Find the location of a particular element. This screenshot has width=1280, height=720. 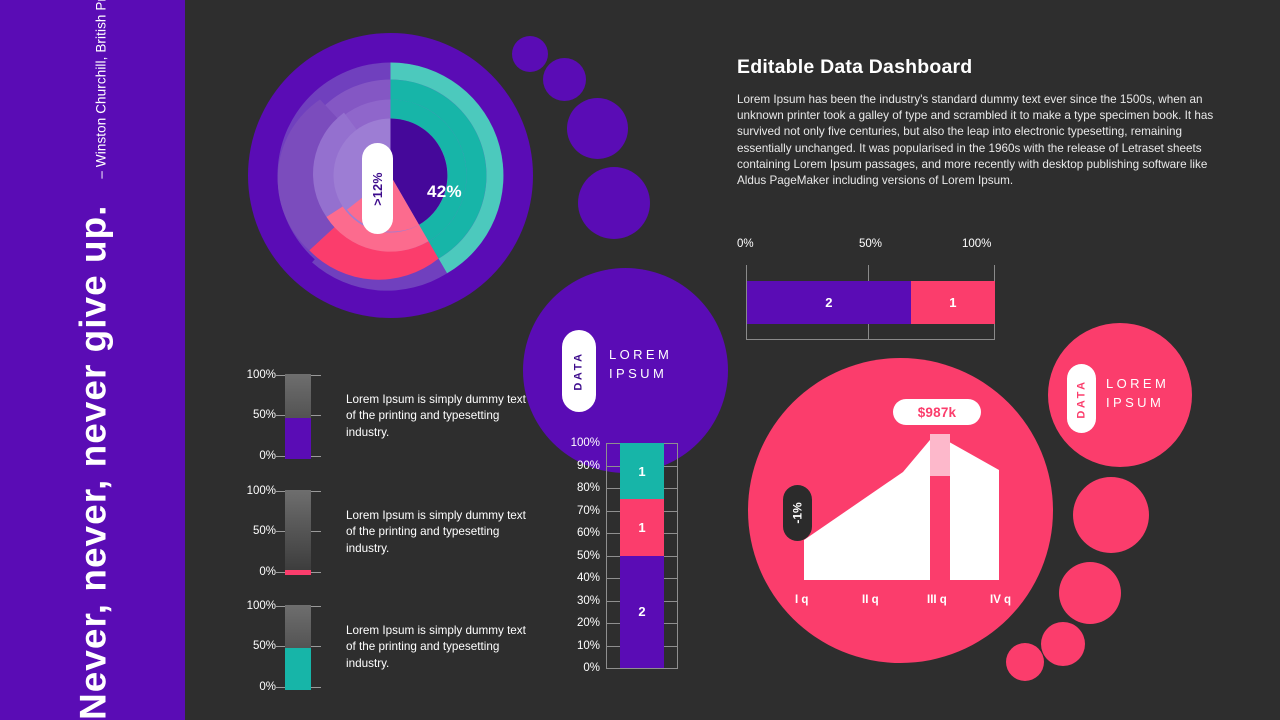

area-delta-label: -1% is located at coordinates (797, 513).